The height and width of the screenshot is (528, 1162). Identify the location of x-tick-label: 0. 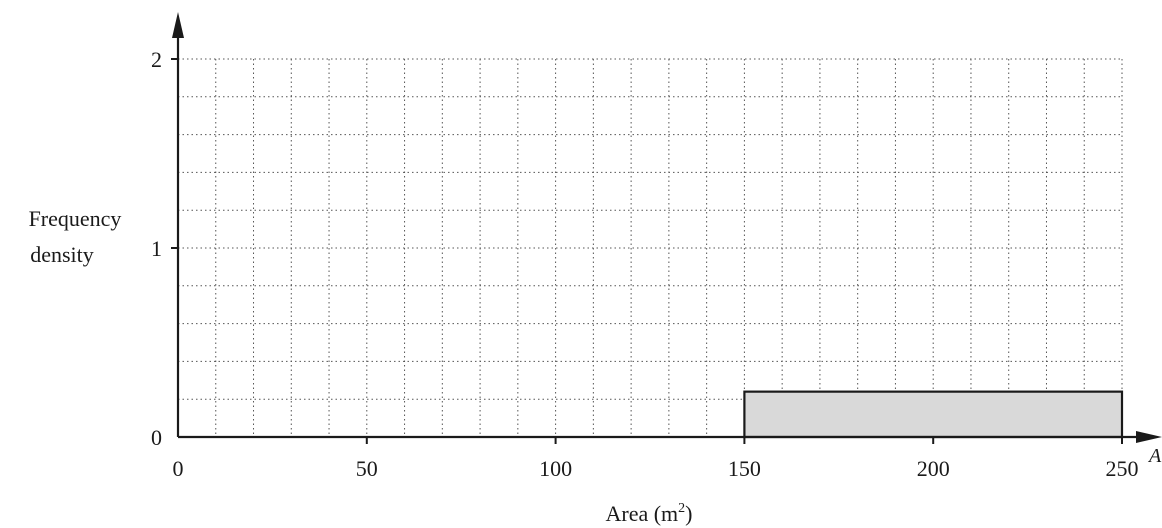
(178, 468).